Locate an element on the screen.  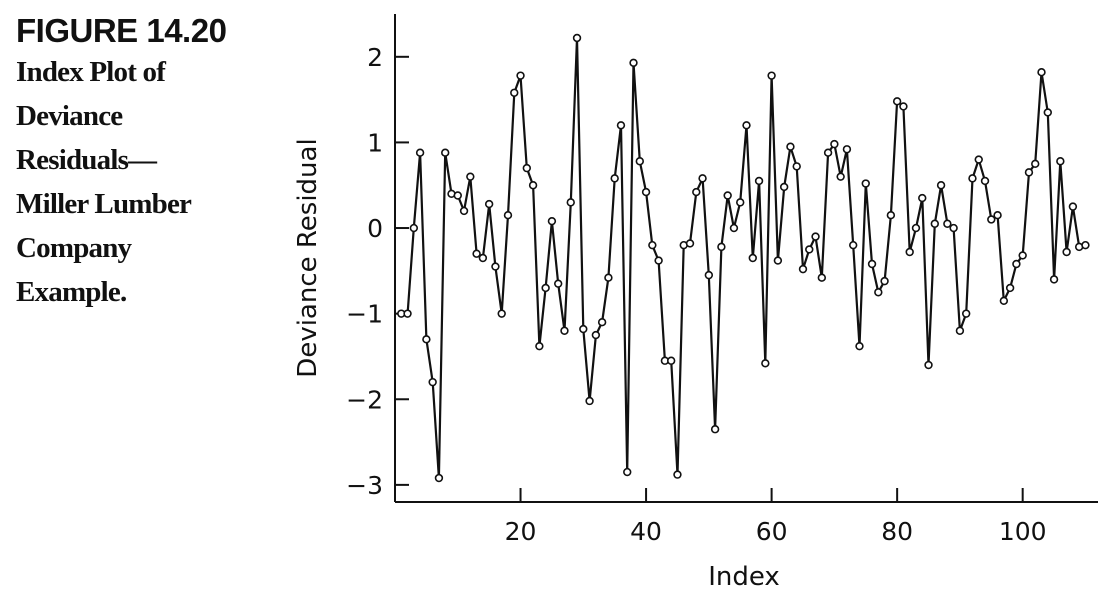
caption-line-4: Miller Lumber is located at coordinates (104, 204).